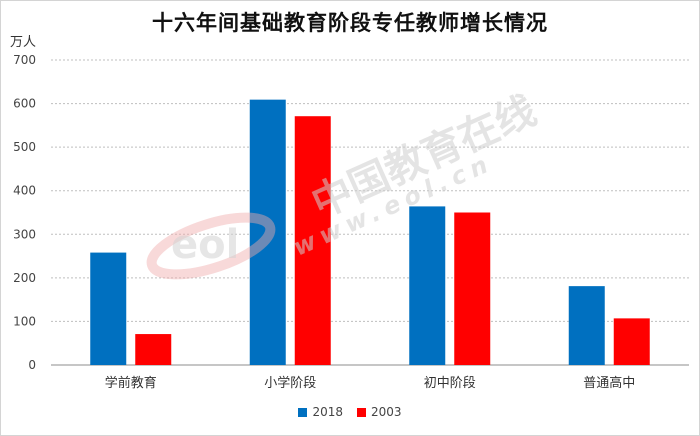 Image resolution: width=700 pixels, height=436 pixels. What do you see at coordinates (24, 321) in the screenshot?
I see `y-tick-label: 100` at bounding box center [24, 321].